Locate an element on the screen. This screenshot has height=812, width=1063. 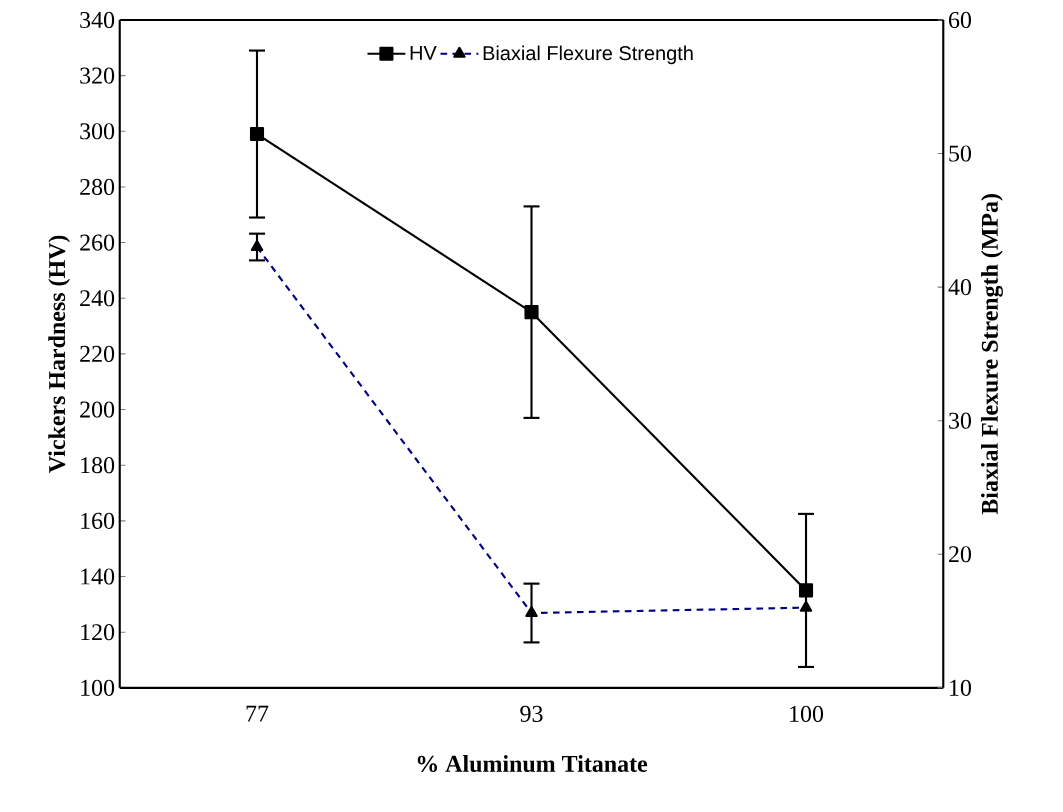
x-tick-label: 100 is located at coordinates (807, 714).